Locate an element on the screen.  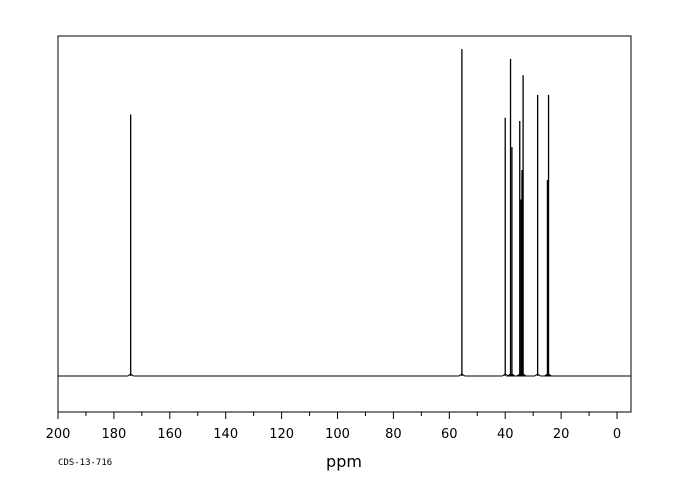
x-axis-tick-labels: 200 180 160 140 120 100 80 60 40 20 0 is located at coordinates (334, 434).